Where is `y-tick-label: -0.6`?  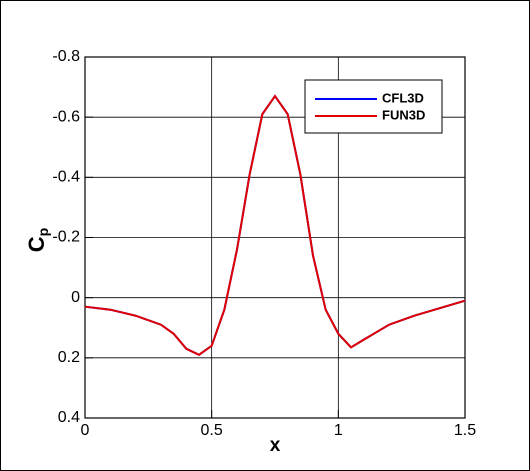
y-tick-label: -0.6 is located at coordinates (66, 116).